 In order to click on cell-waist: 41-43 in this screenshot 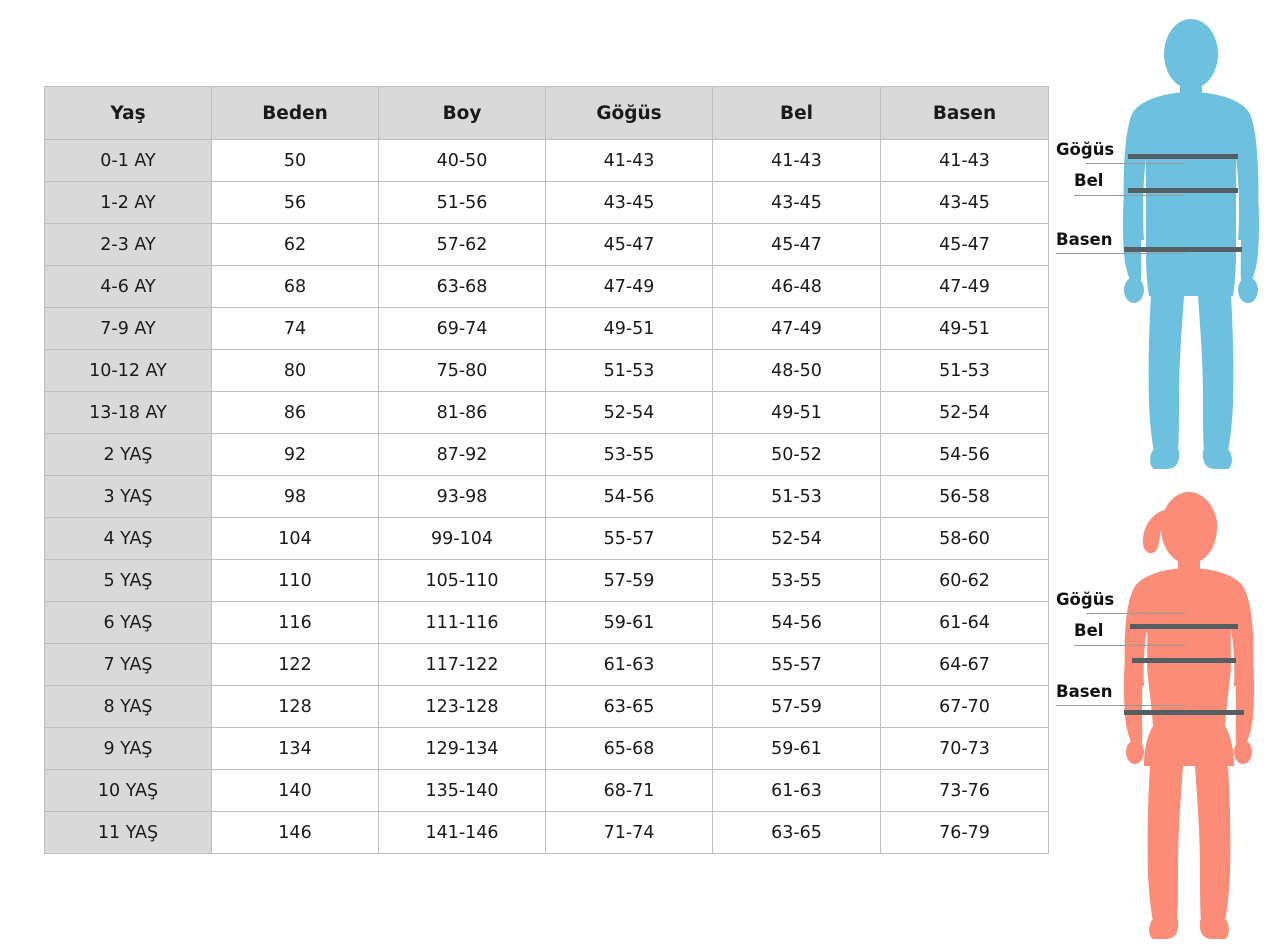, I will do `click(796, 160)`.